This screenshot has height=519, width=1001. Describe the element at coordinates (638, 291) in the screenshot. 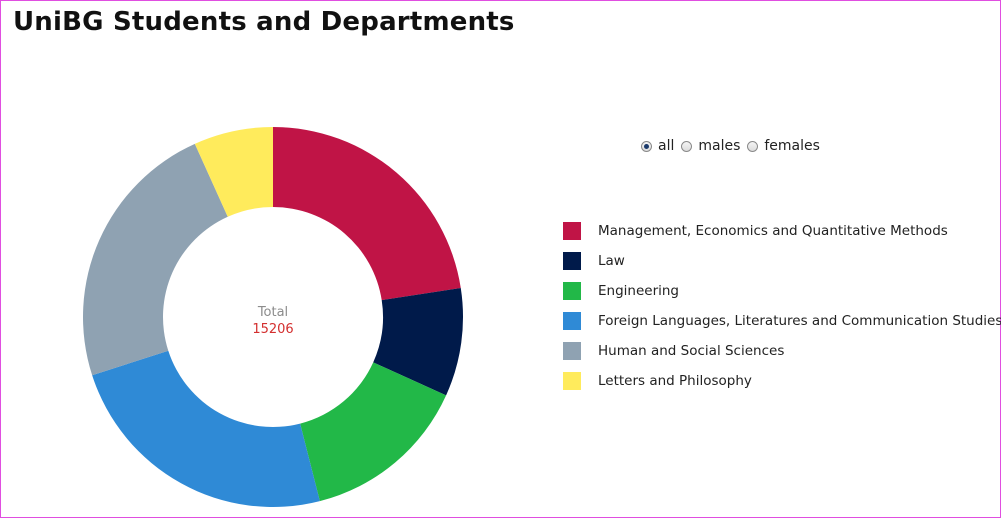

I see `legend-label: Engineering` at that location.